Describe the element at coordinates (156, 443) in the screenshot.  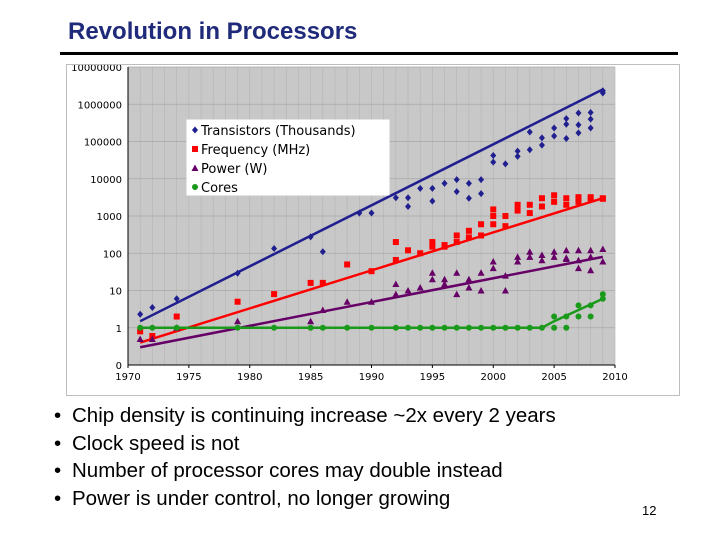
I see `bullet-text: Clock speed is not` at that location.